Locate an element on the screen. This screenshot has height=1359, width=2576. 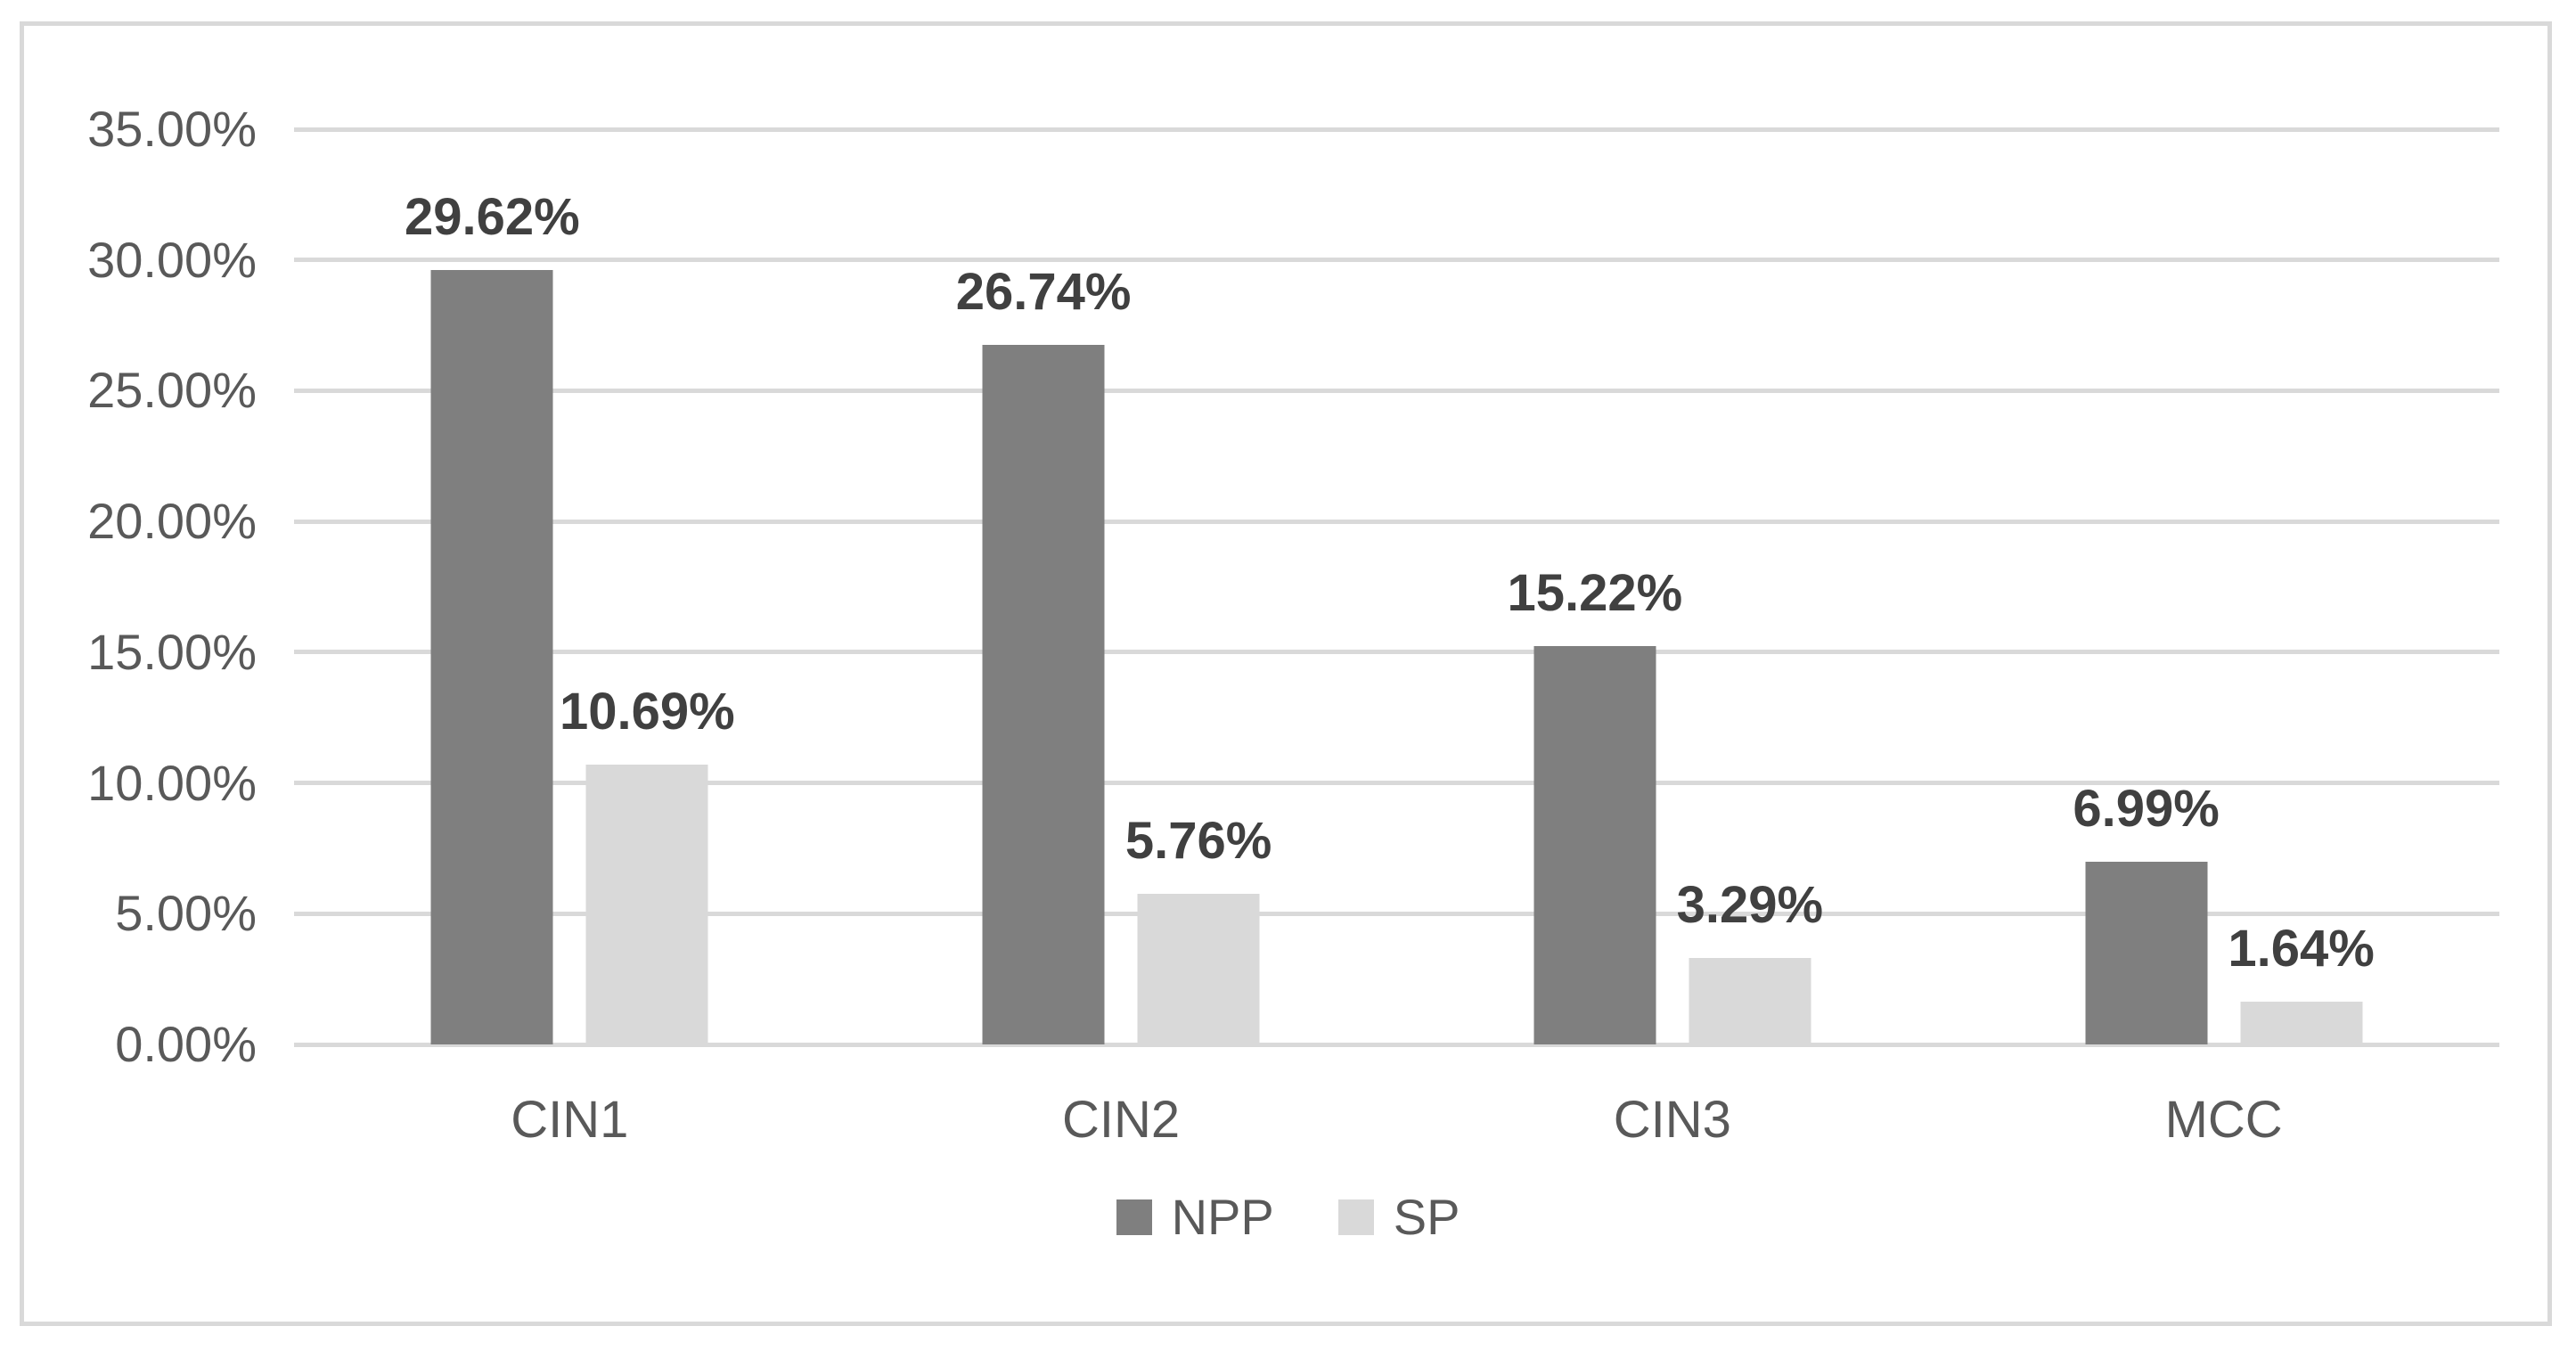
x-axis-labels: CIN1 CIN2 CIN3 MCC is located at coordinates (1396, 1120).